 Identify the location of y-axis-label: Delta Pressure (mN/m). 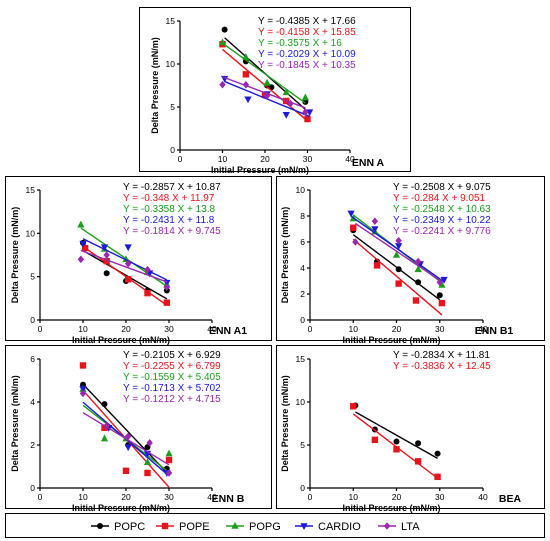
(285, 423).